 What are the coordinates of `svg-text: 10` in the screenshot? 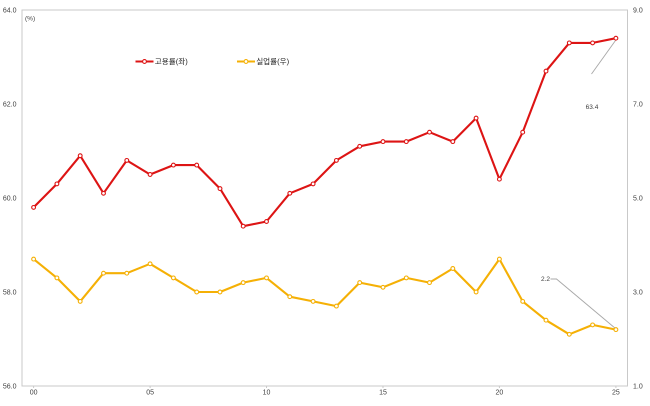 It's located at (267, 393).